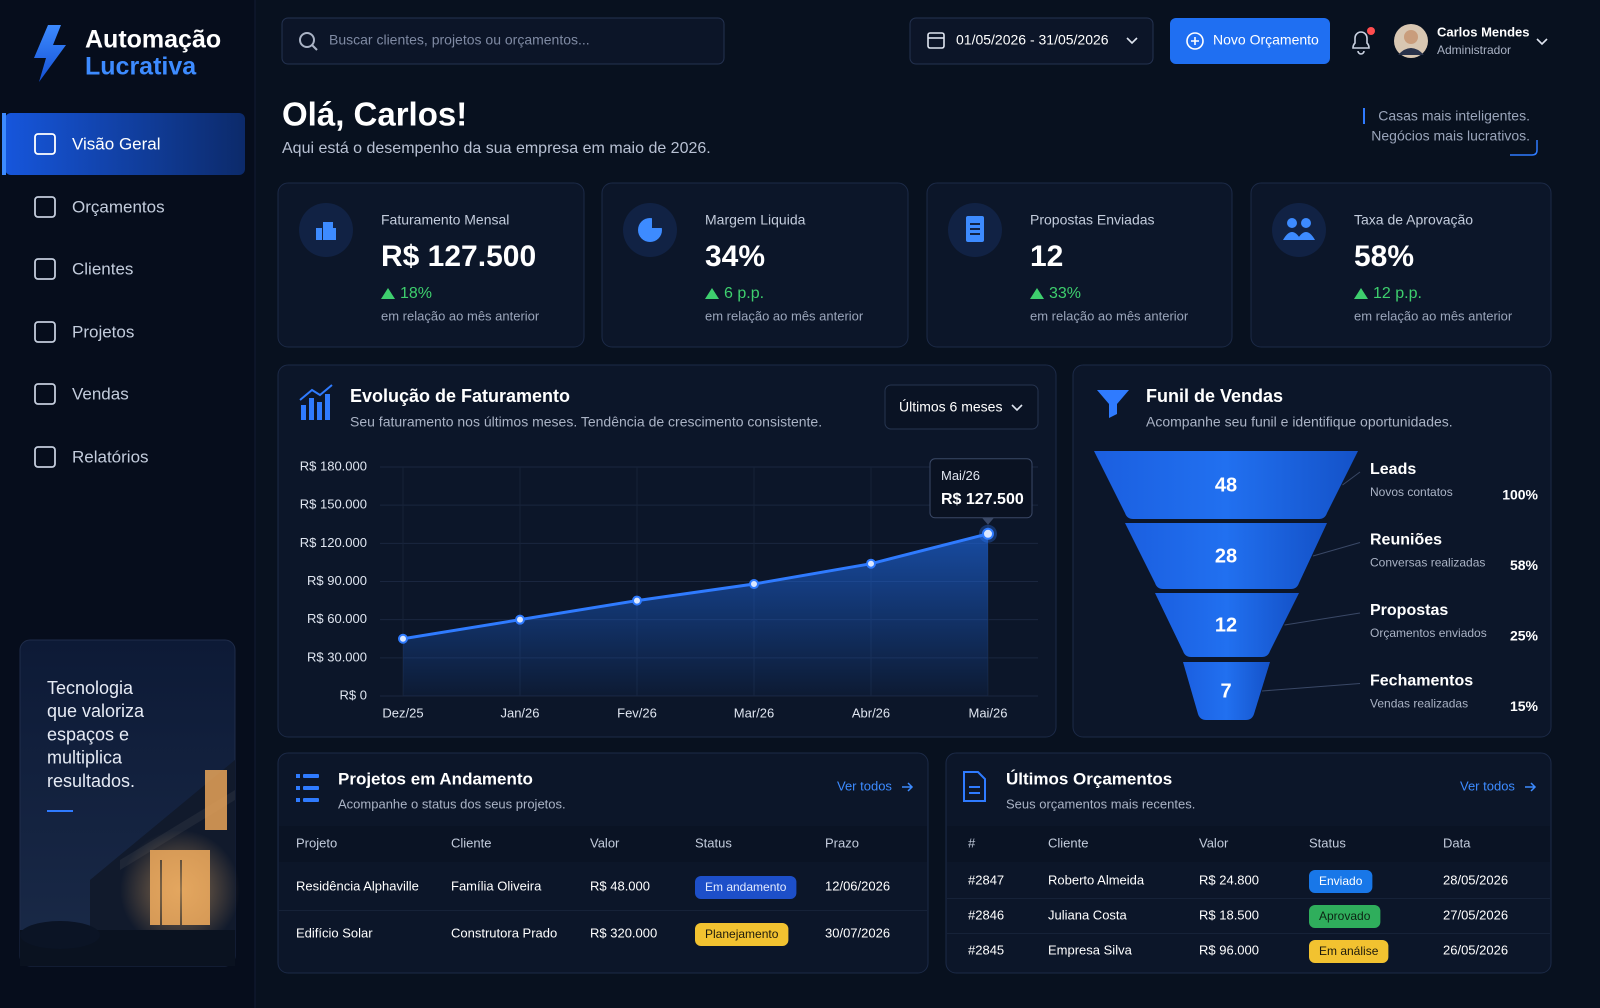 This screenshot has height=1008, width=1600. Describe the element at coordinates (452, 803) in the screenshot. I see `table-subtitle: Acompanhe o status dos seus projetos.` at that location.